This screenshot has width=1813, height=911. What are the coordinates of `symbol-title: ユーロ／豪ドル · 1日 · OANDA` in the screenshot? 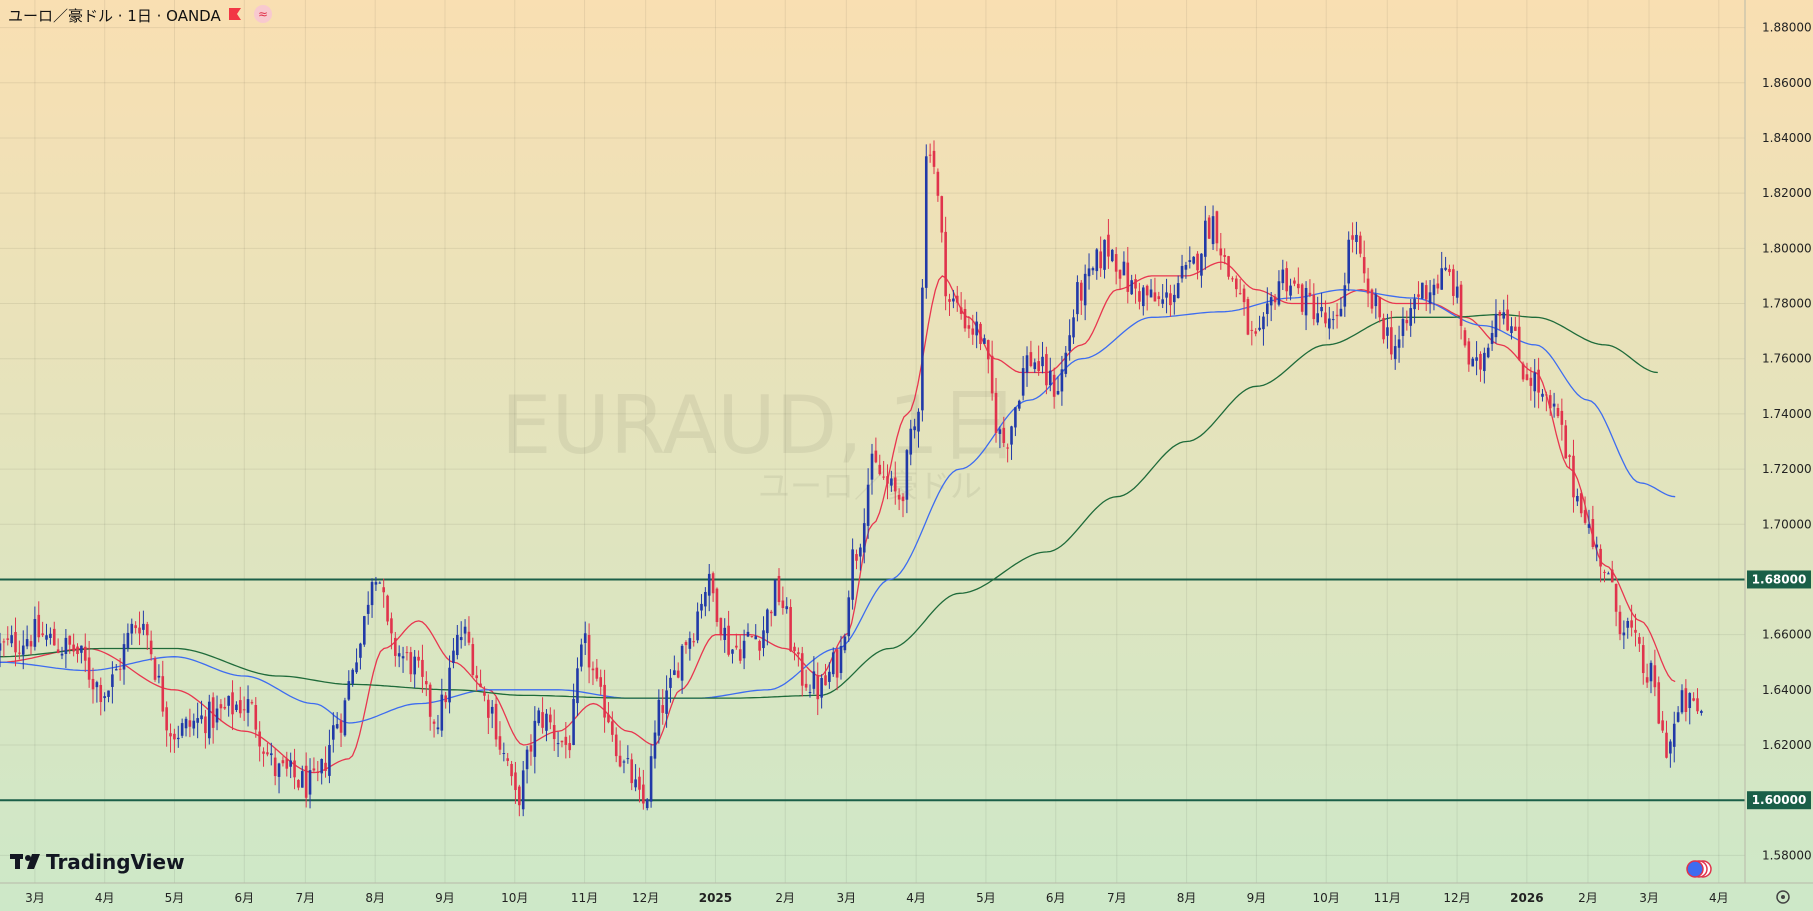 It's located at (114, 16).